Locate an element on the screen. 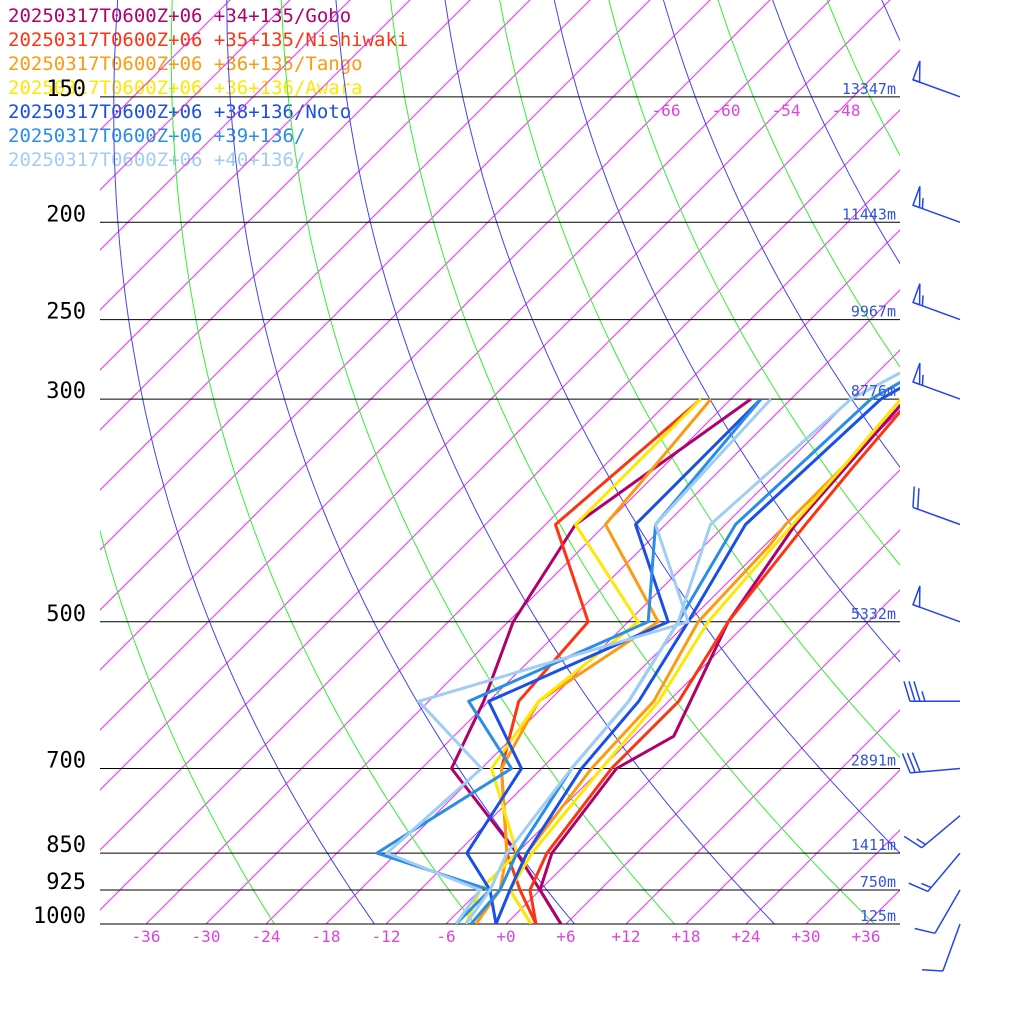  height-label: 125m is located at coordinates (878, 916).